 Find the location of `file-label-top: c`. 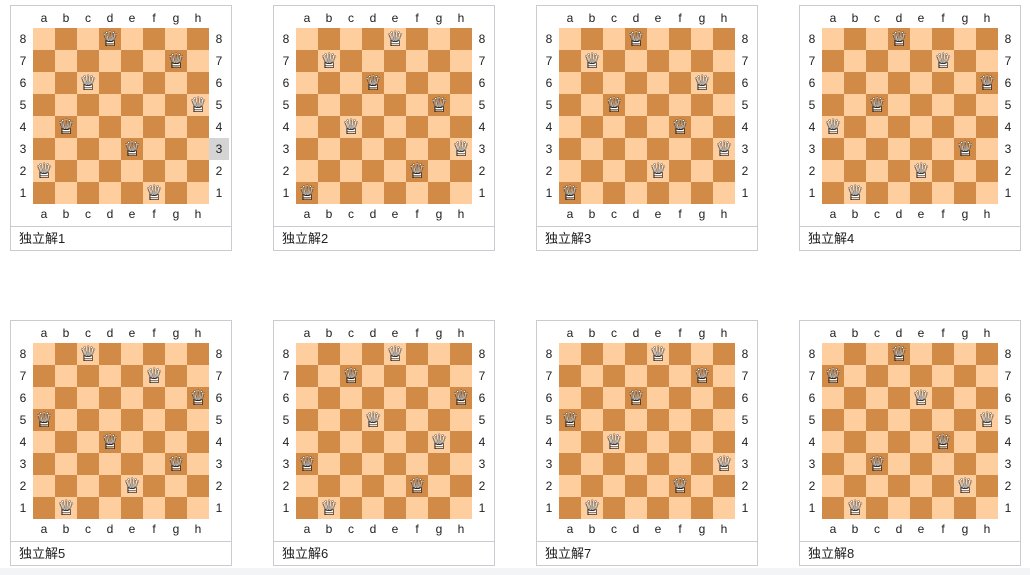

file-label-top: c is located at coordinates (351, 333).